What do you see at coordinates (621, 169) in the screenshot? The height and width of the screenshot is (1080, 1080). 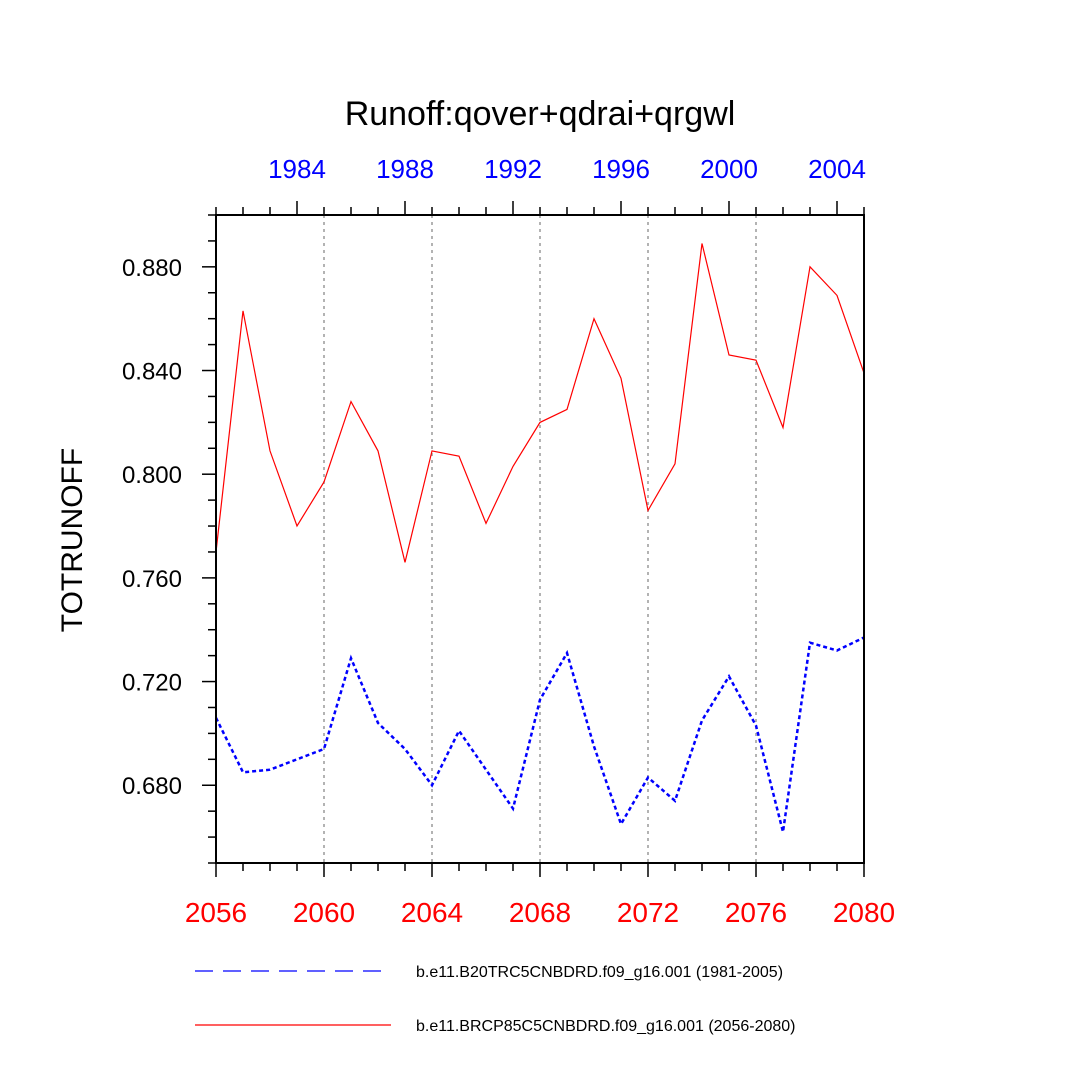 I see `x-top-tick-label: 1996` at bounding box center [621, 169].